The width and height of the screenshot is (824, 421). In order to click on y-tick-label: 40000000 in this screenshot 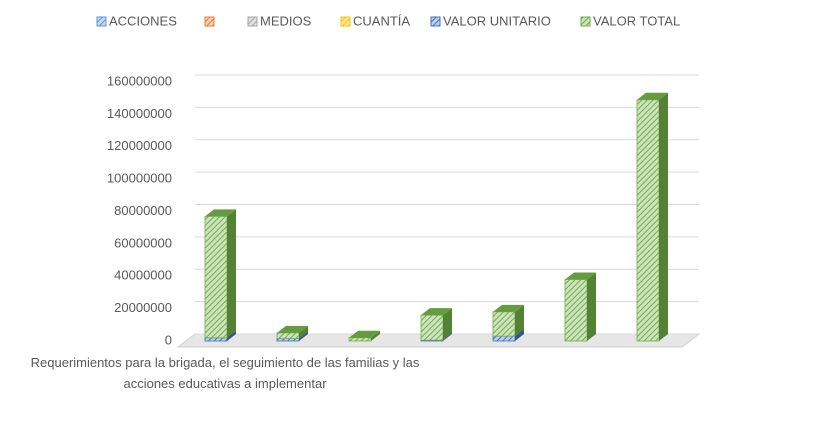, I will do `click(143, 275)`.